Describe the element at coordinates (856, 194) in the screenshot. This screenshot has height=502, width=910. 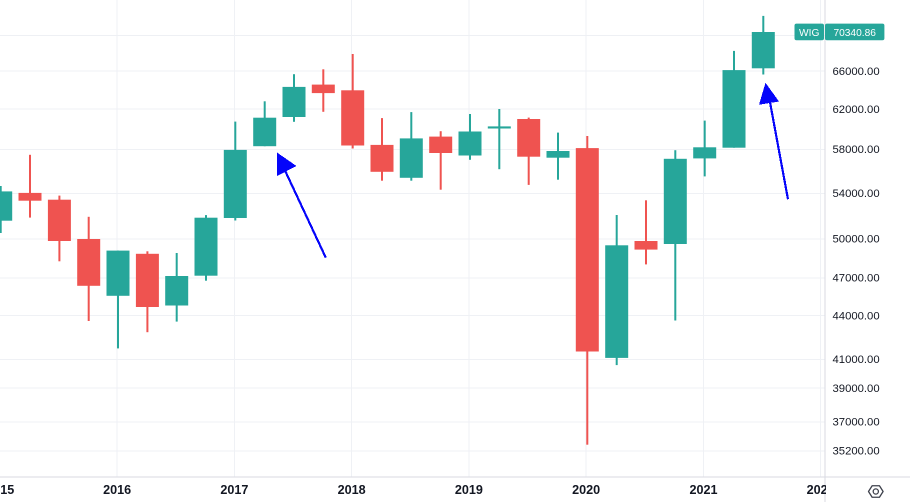
I see `svg-text: 54000.00` at that location.